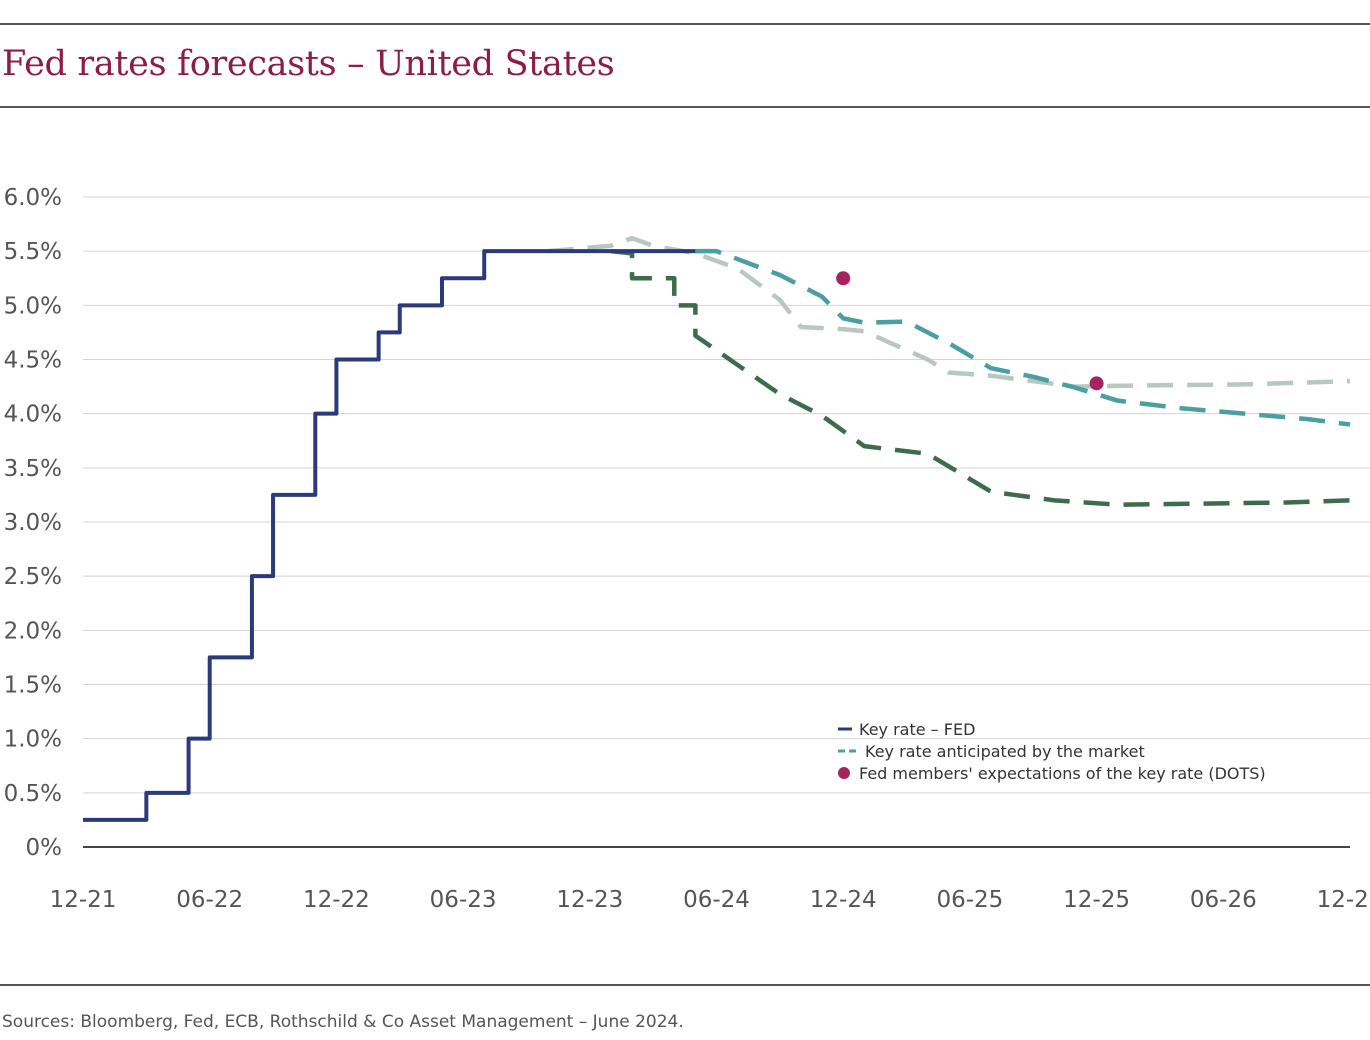  Describe the element at coordinates (844, 773) in the screenshot. I see `legend-swatch` at that location.